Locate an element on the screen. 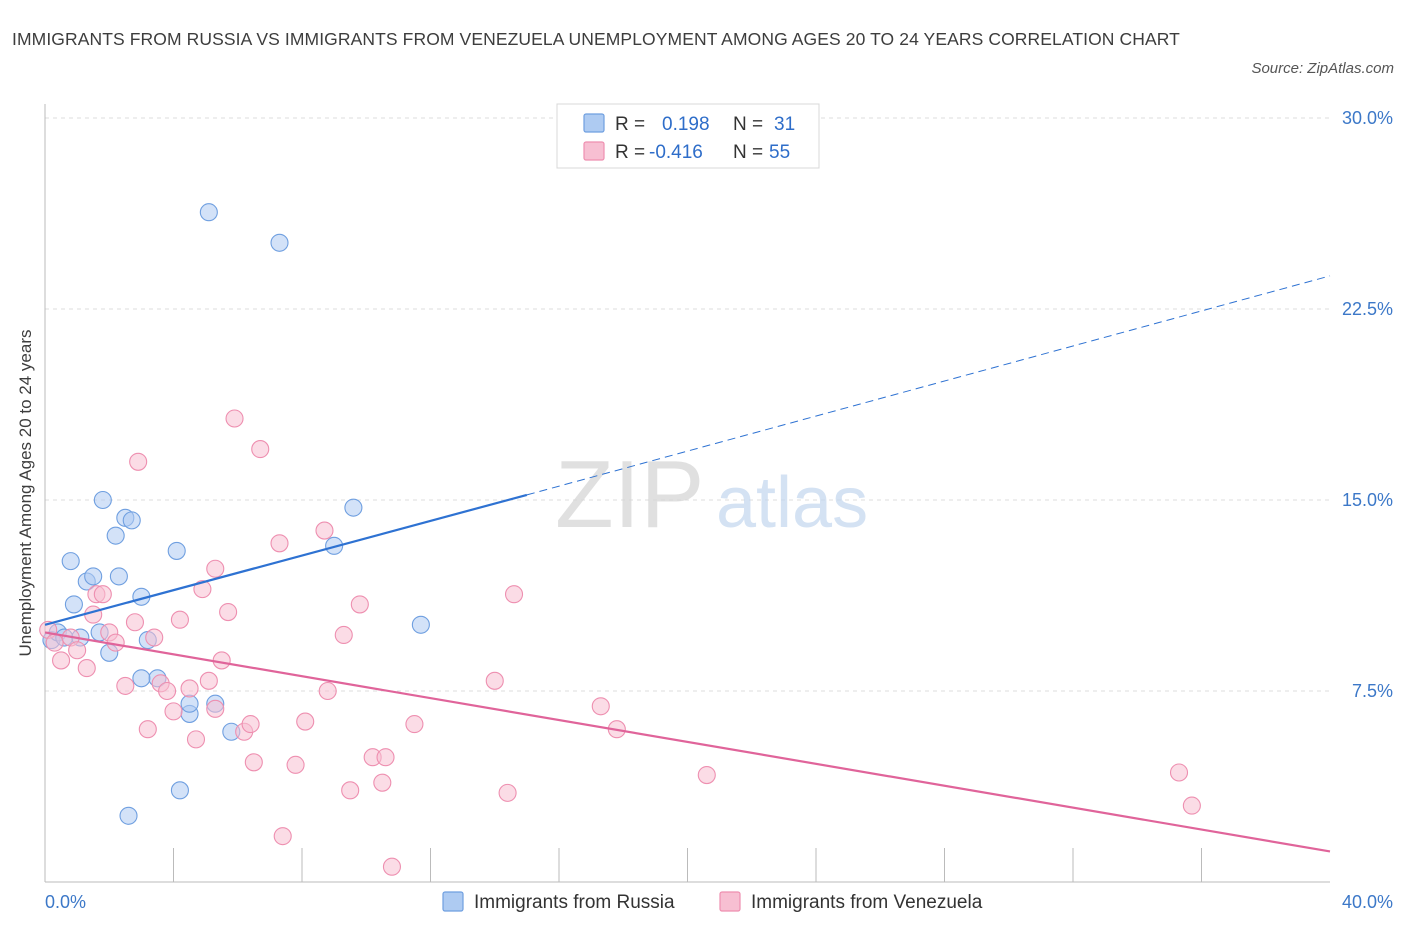  venezuela-n-label: N = is located at coordinates (748, 152).